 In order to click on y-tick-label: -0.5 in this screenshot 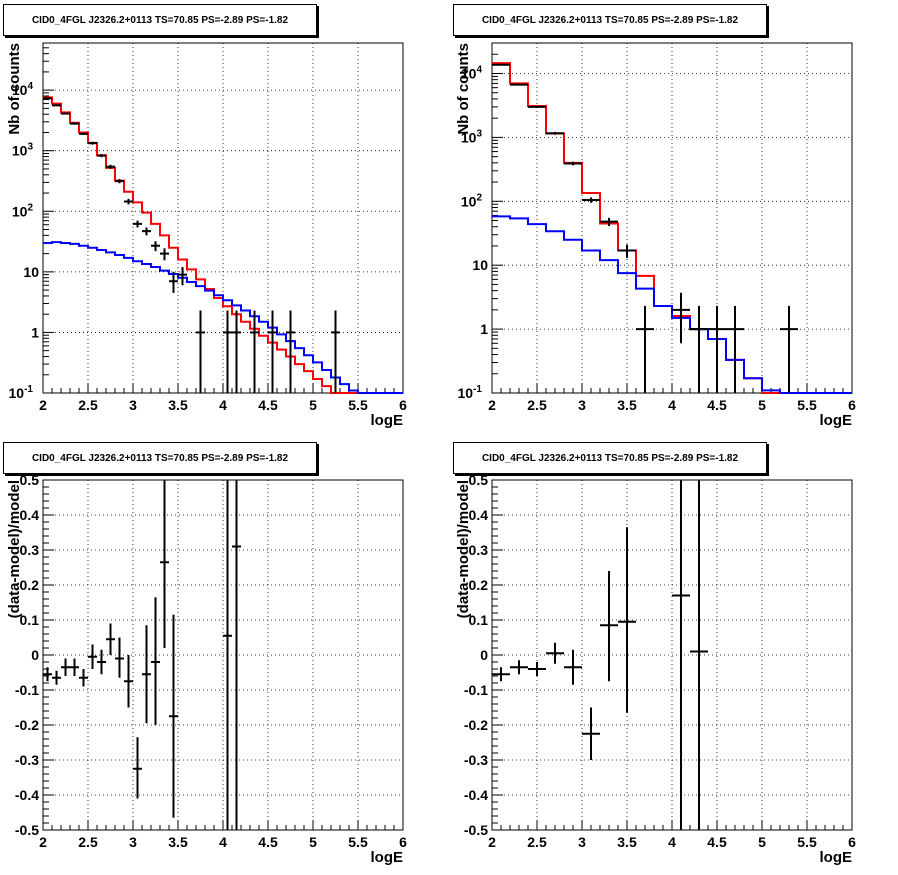, I will do `click(27, 830)`.